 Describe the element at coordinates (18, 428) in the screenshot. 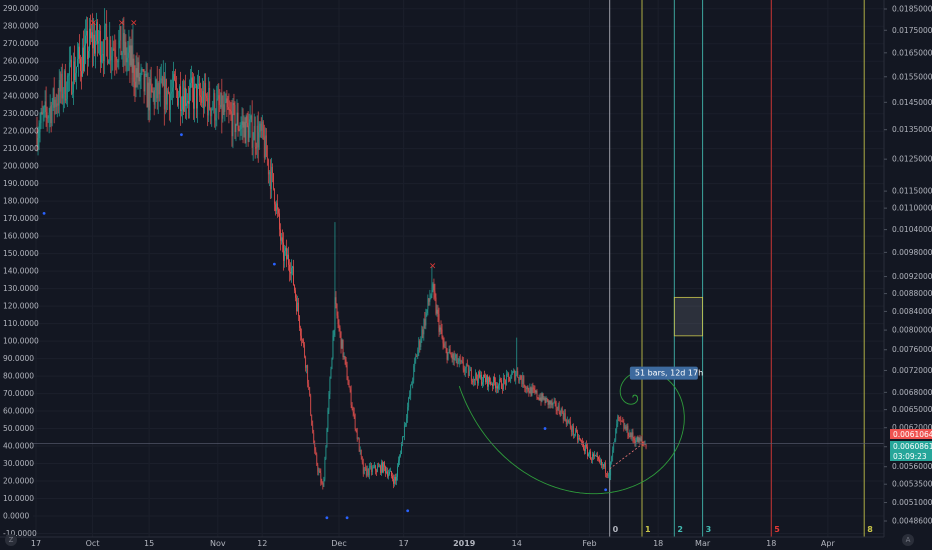

I see `left-axis-tick: 50.0000` at that location.